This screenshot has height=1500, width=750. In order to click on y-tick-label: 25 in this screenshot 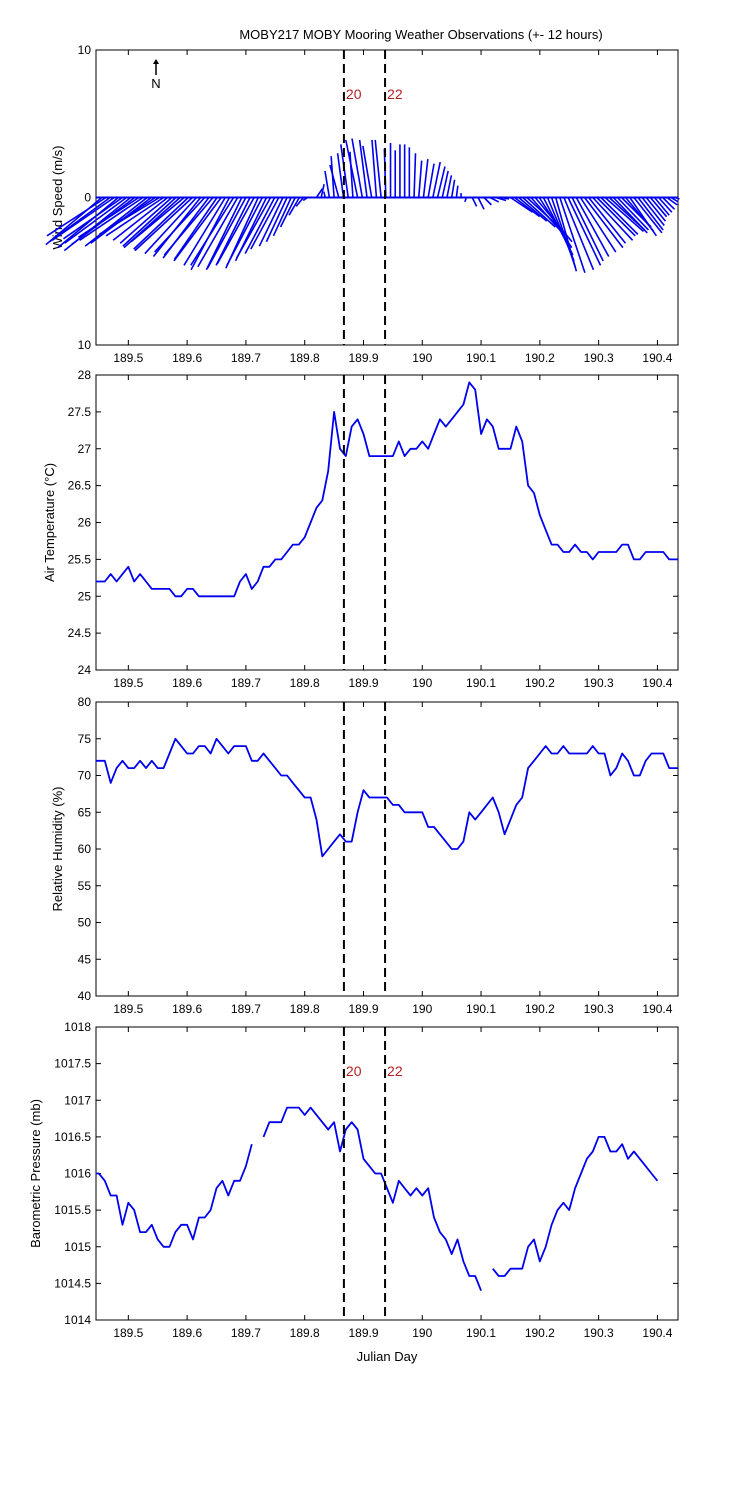, I will do `click(85, 596)`.